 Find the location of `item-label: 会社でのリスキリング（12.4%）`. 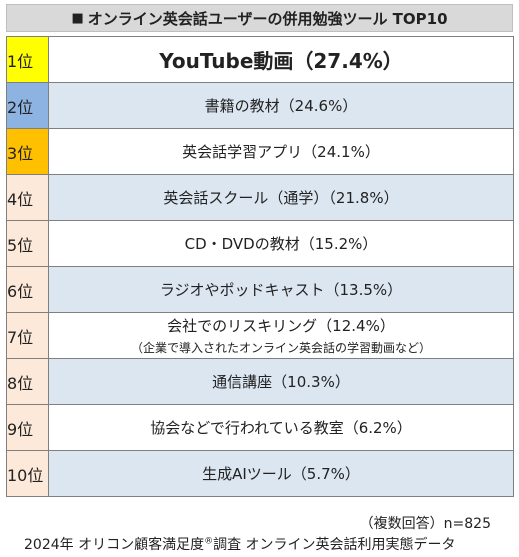

item-label: 会社でのリスキリング（12.4%） is located at coordinates (281, 326).